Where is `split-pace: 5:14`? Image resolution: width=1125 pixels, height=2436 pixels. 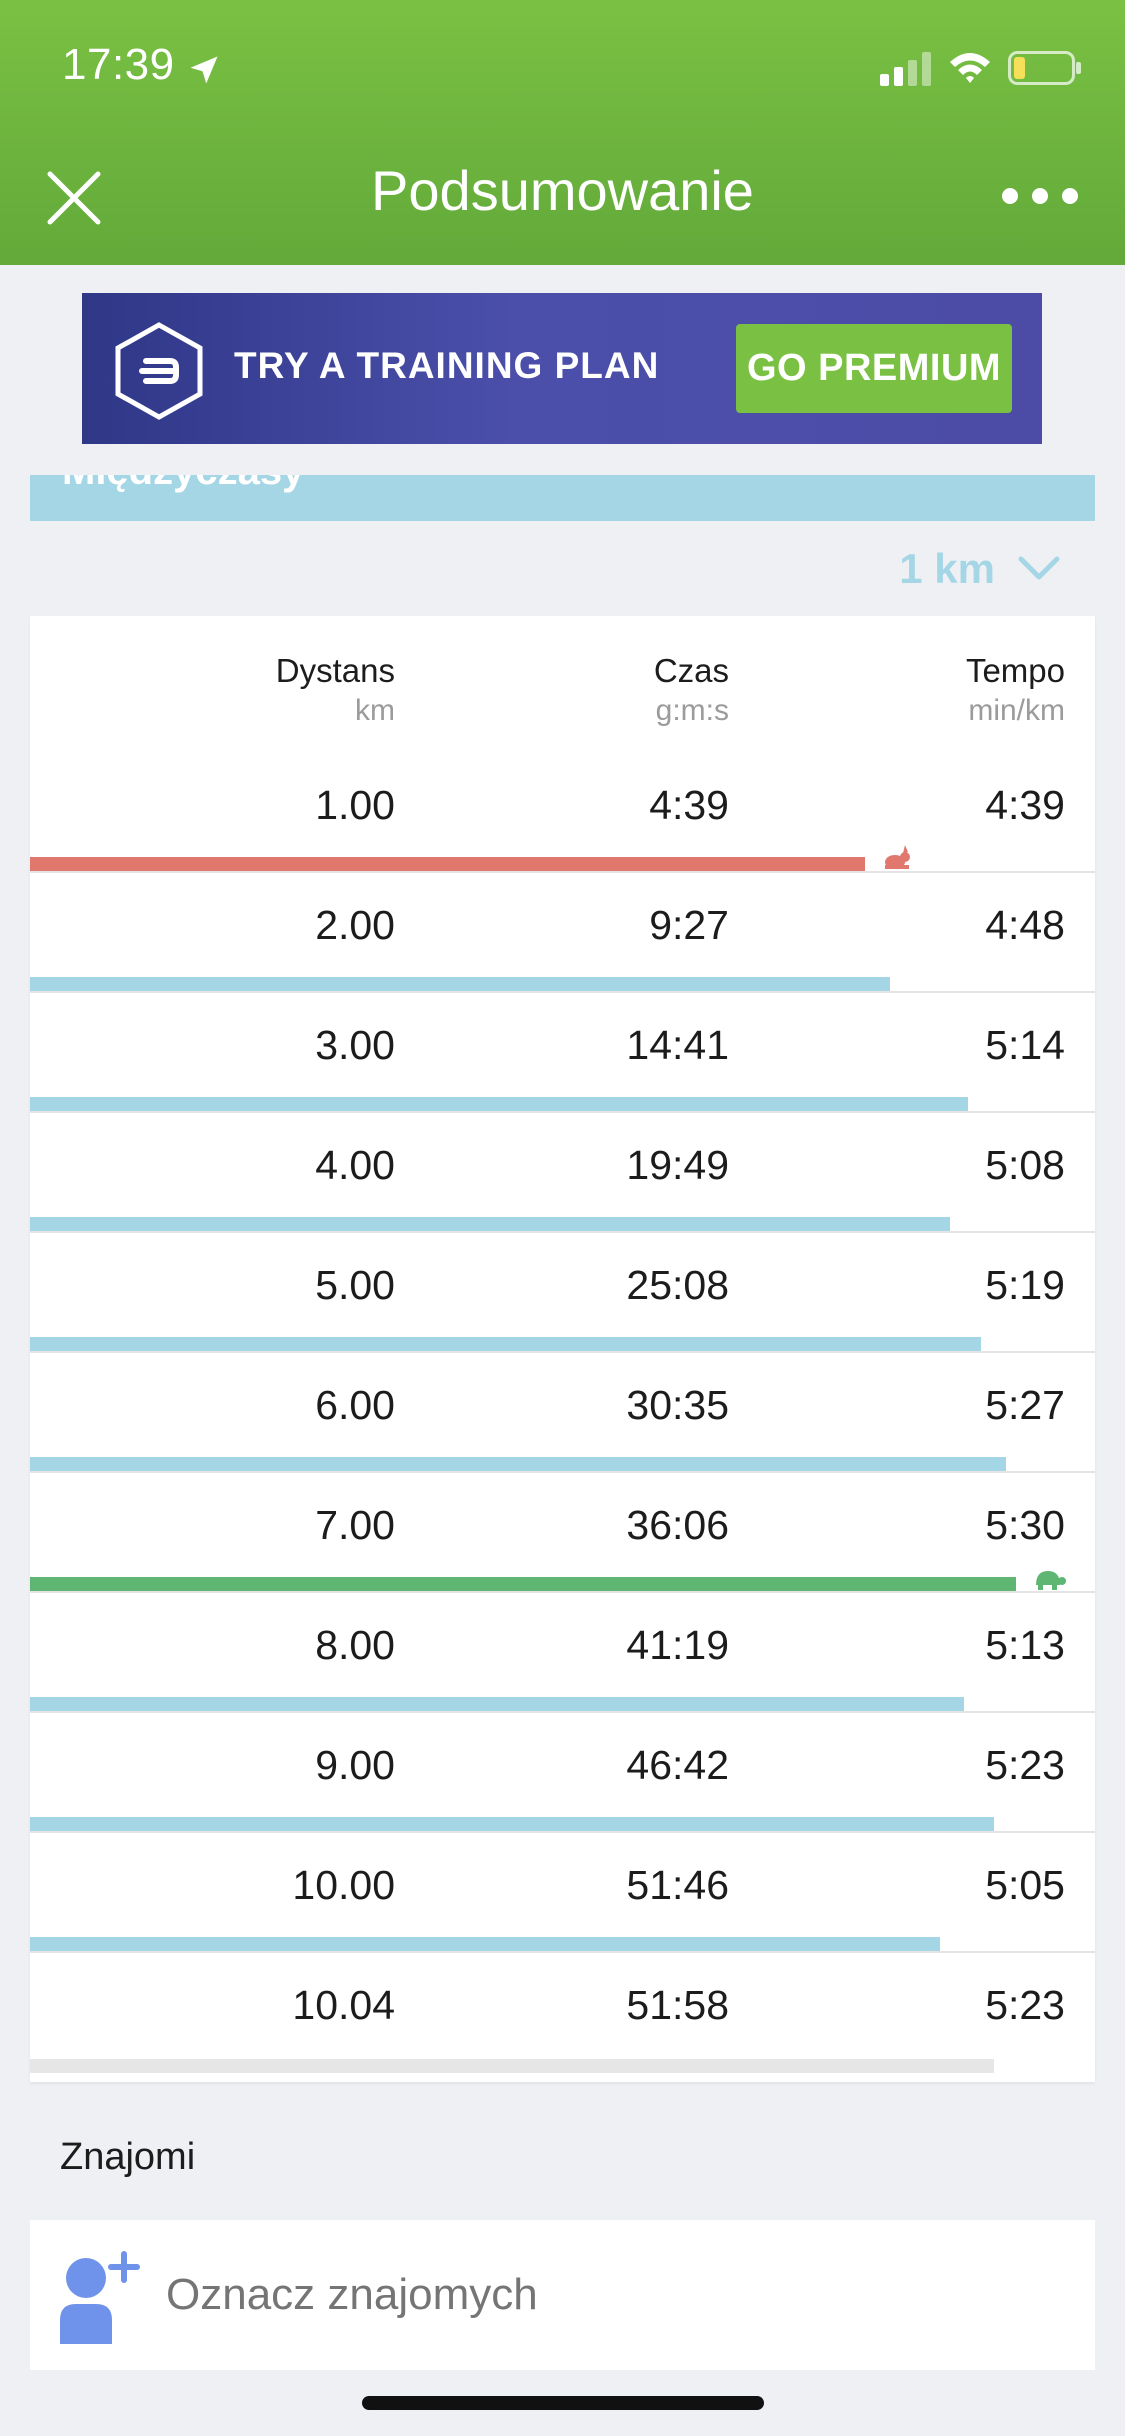
split-pace: 5:14 is located at coordinates (1025, 1045).